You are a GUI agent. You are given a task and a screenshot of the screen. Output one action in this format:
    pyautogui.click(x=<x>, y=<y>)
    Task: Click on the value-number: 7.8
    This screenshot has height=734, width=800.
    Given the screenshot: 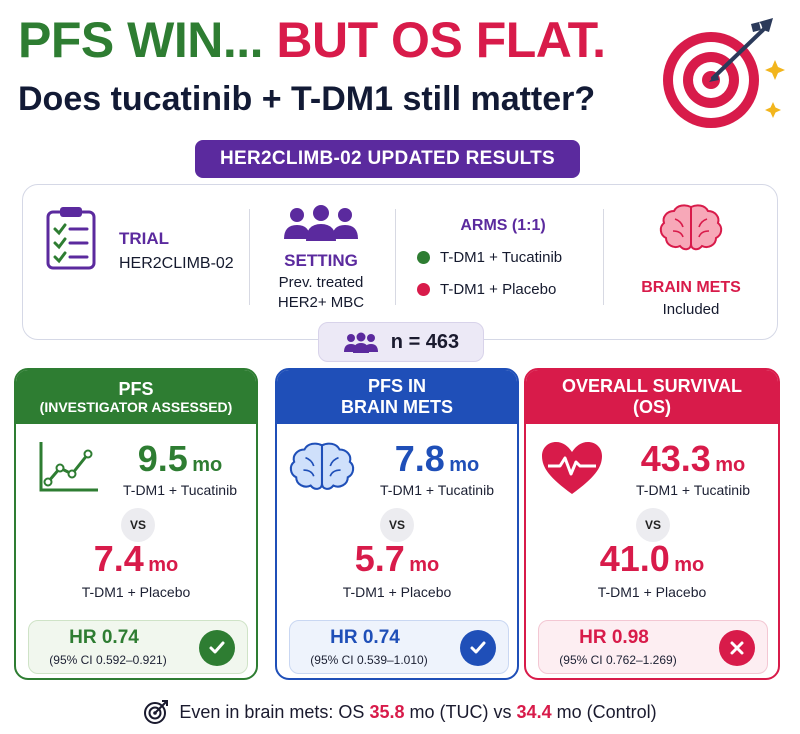 What is the action you would take?
    pyautogui.click(x=419, y=458)
    